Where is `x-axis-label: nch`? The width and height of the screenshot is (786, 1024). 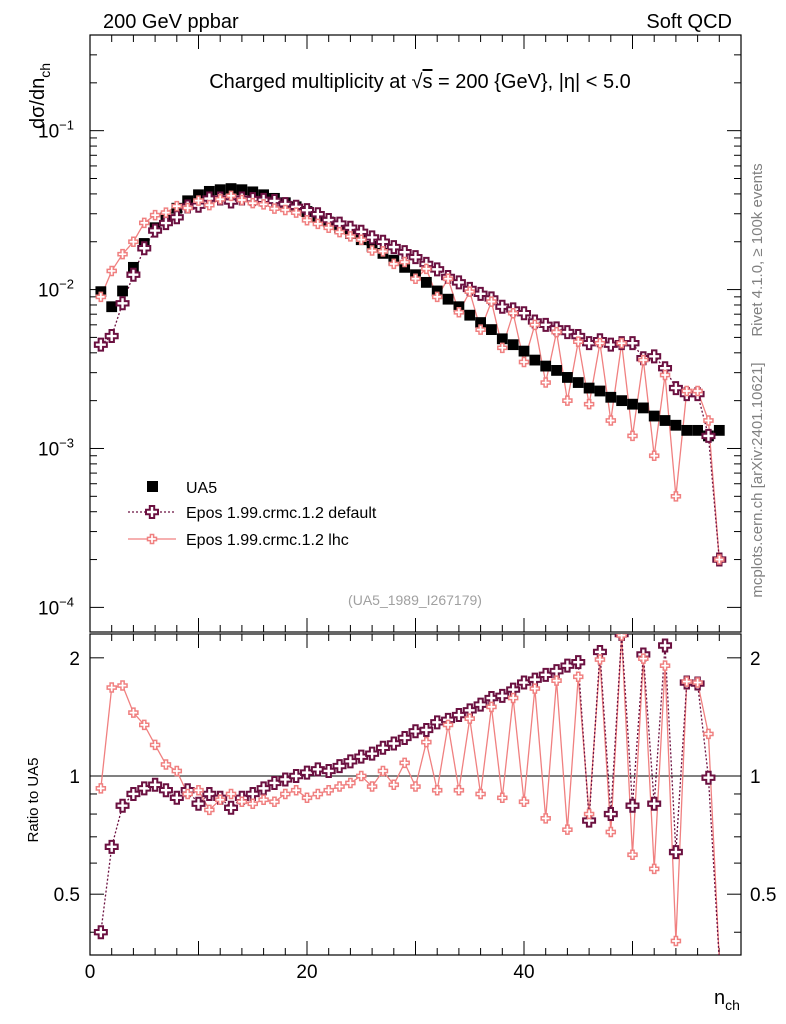 x-axis-label: nch is located at coordinates (727, 1000).